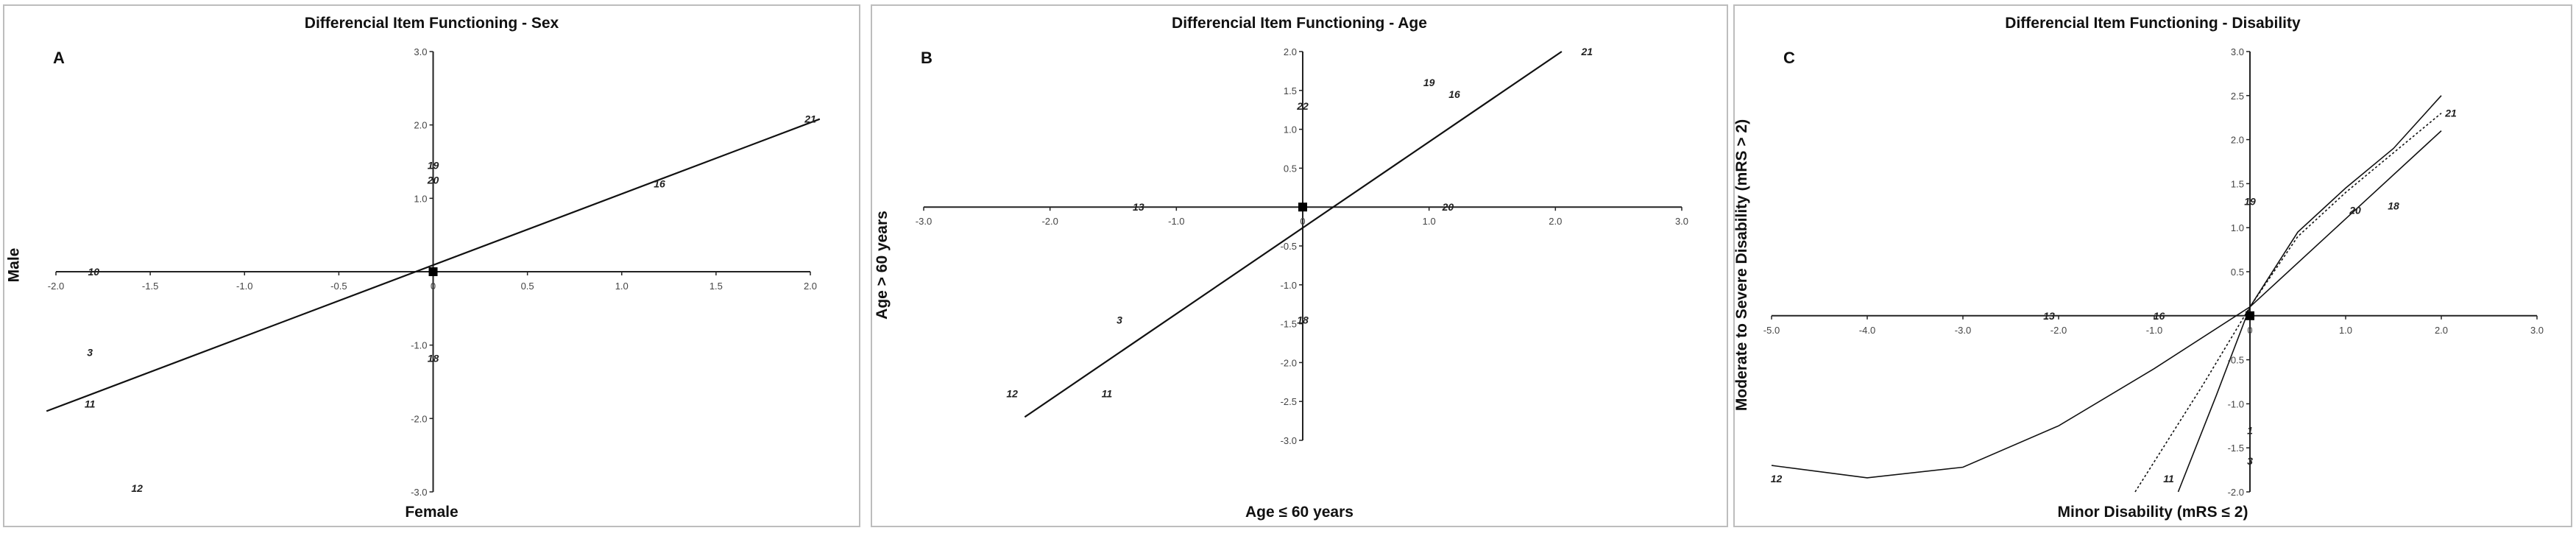 The height and width of the screenshot is (539, 2576). I want to click on chart-b-ylabel: Age > 60 years, so click(882, 265).